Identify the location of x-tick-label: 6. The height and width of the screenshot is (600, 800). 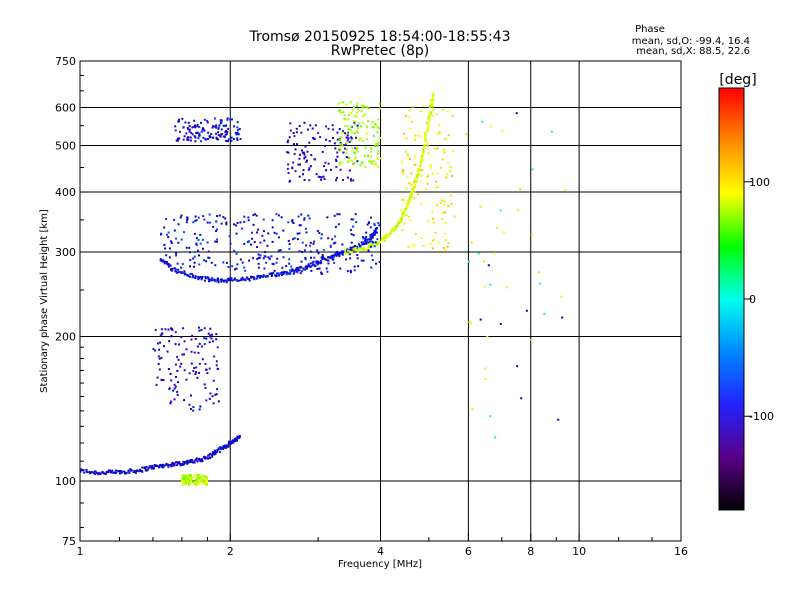
(468, 551).